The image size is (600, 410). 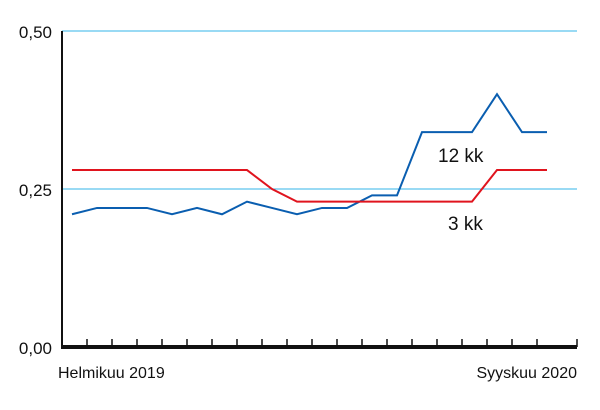 I want to click on series-line-3kk, so click(x=309, y=186).